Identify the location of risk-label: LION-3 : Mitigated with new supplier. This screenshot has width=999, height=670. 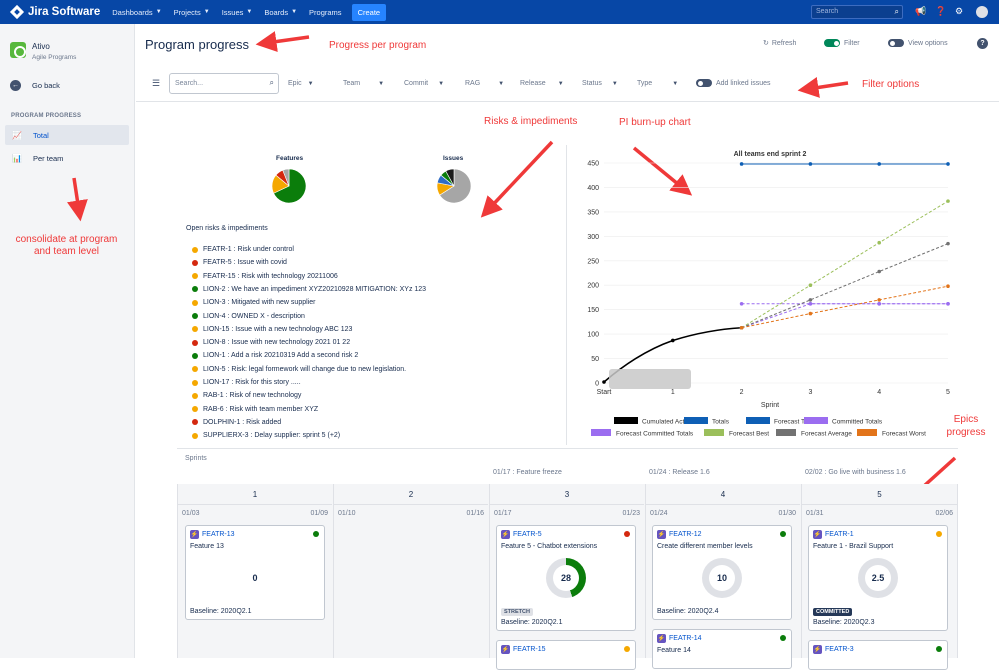
(259, 303).